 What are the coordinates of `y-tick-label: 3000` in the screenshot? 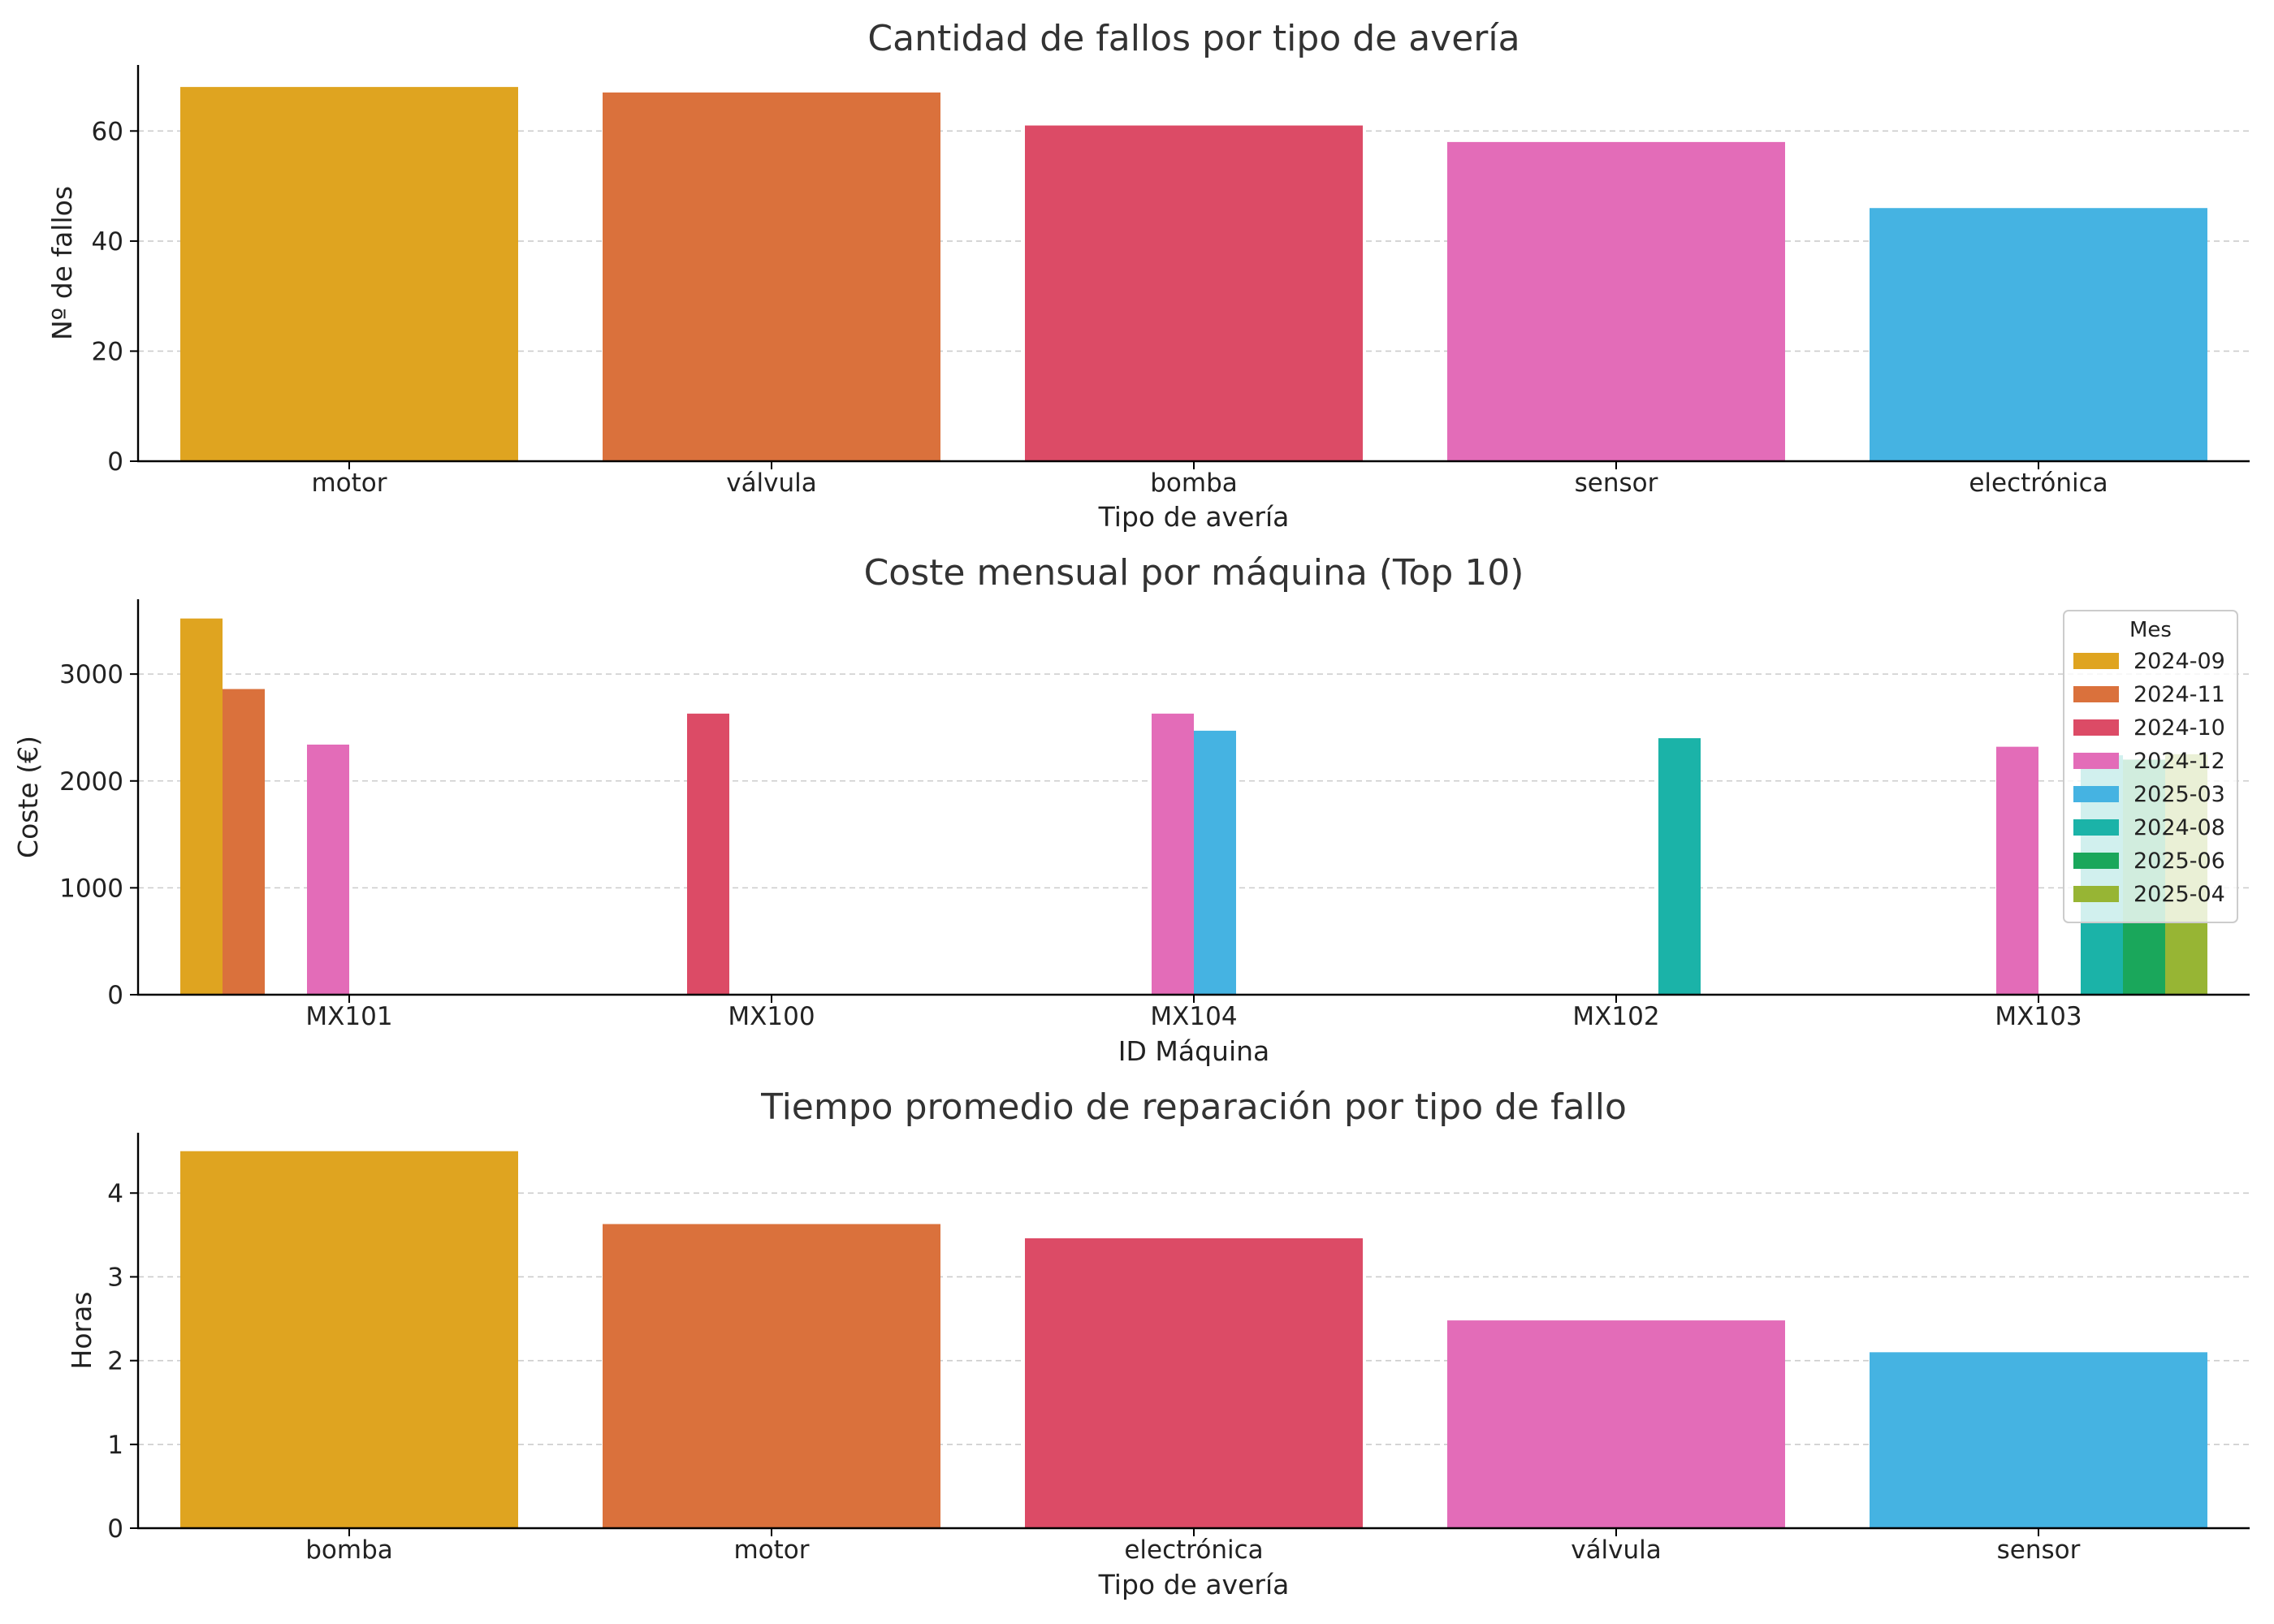 It's located at (91, 675).